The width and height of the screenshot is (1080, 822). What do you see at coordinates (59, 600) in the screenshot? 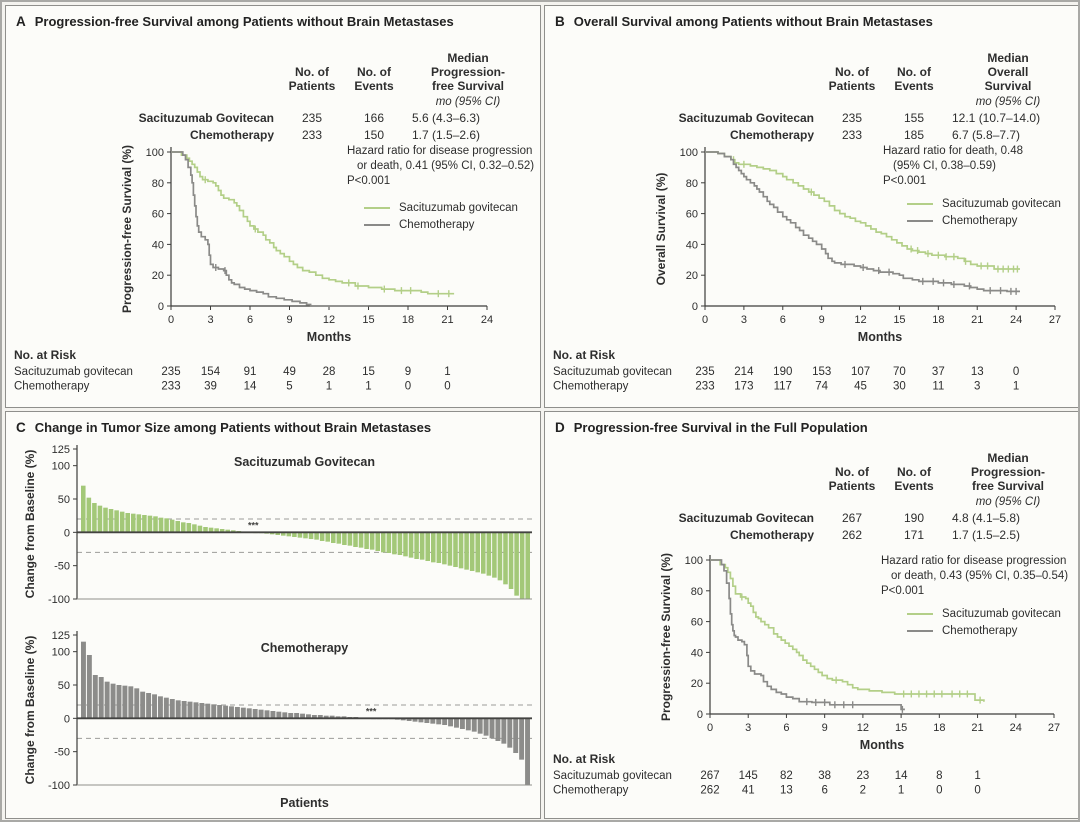
I see `svg-text: -100` at bounding box center [59, 600].